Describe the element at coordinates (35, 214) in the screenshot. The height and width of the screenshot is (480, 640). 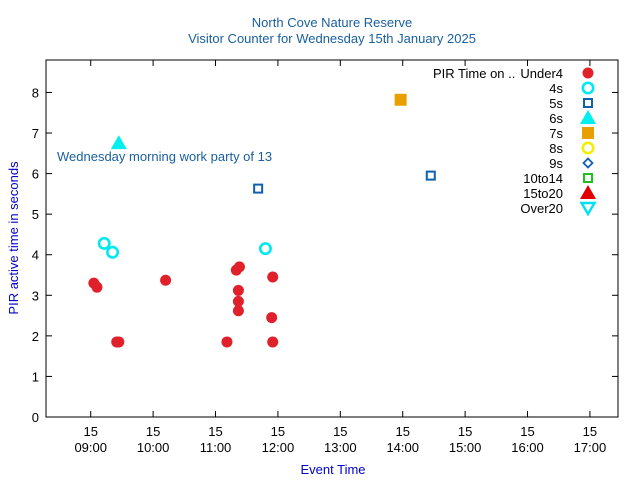
I see `y-tick-label: 5` at that location.